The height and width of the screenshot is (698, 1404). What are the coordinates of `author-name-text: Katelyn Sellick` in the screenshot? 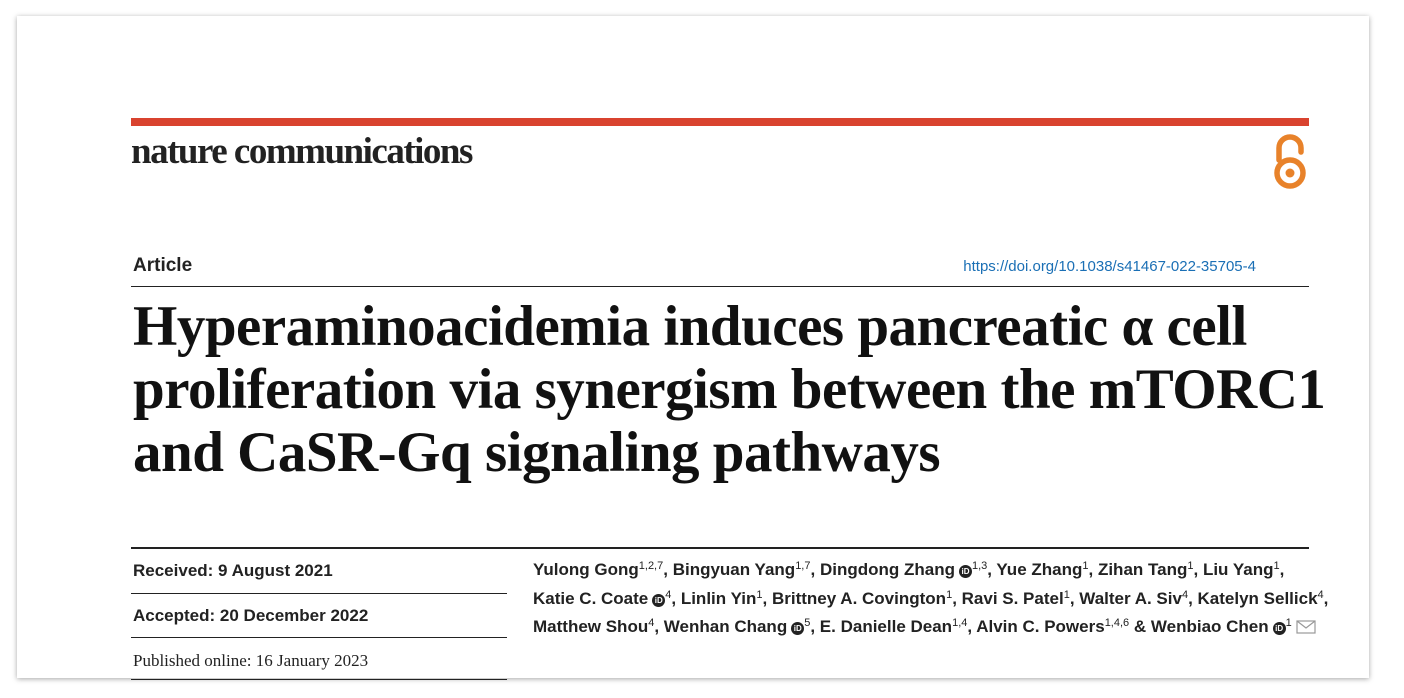 It's located at (1257, 598).